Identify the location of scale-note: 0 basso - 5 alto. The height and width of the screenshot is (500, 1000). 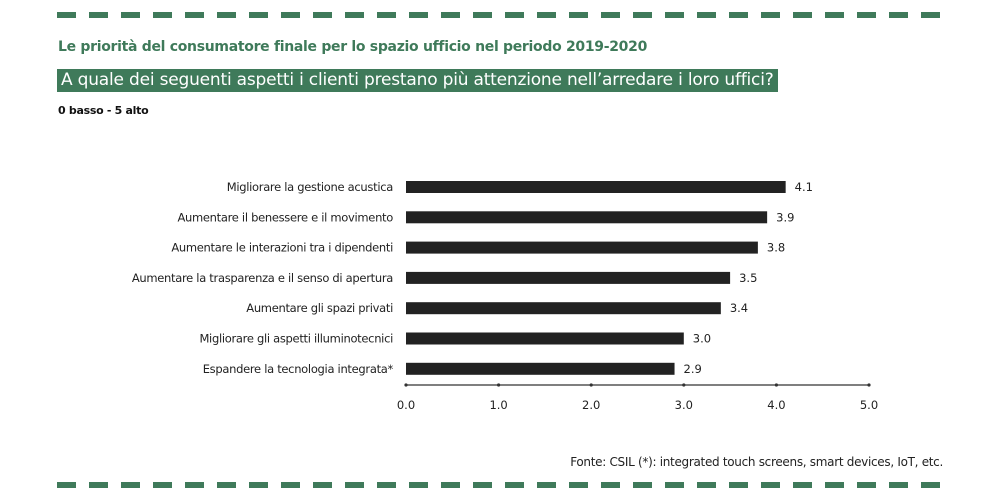
(103, 110).